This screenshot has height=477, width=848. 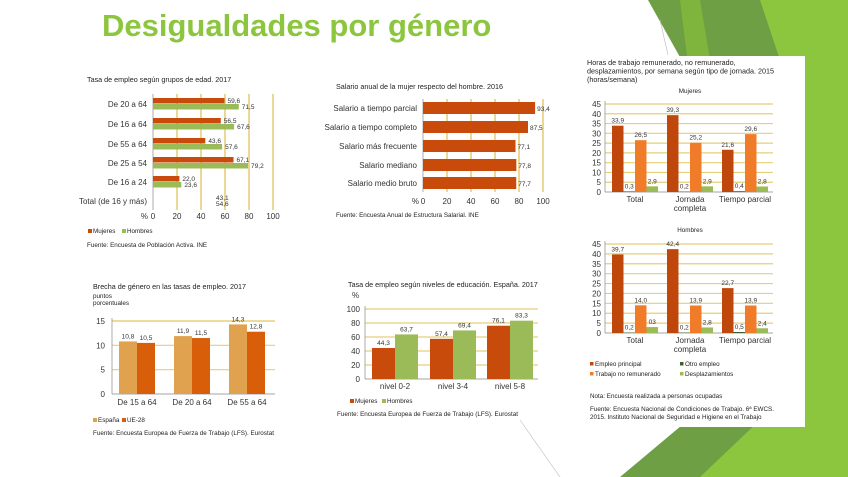 What do you see at coordinates (273, 216) in the screenshot?
I see `x-tick-label: 100` at bounding box center [273, 216].